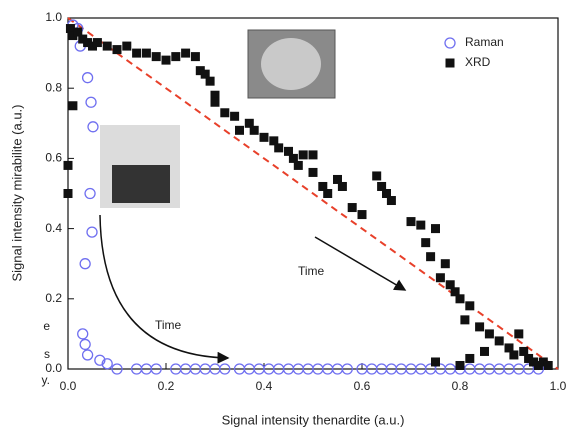 This screenshot has width=573, height=433. What do you see at coordinates (460, 386) in the screenshot?
I see `x-tick-label: 0.8` at bounding box center [460, 386].